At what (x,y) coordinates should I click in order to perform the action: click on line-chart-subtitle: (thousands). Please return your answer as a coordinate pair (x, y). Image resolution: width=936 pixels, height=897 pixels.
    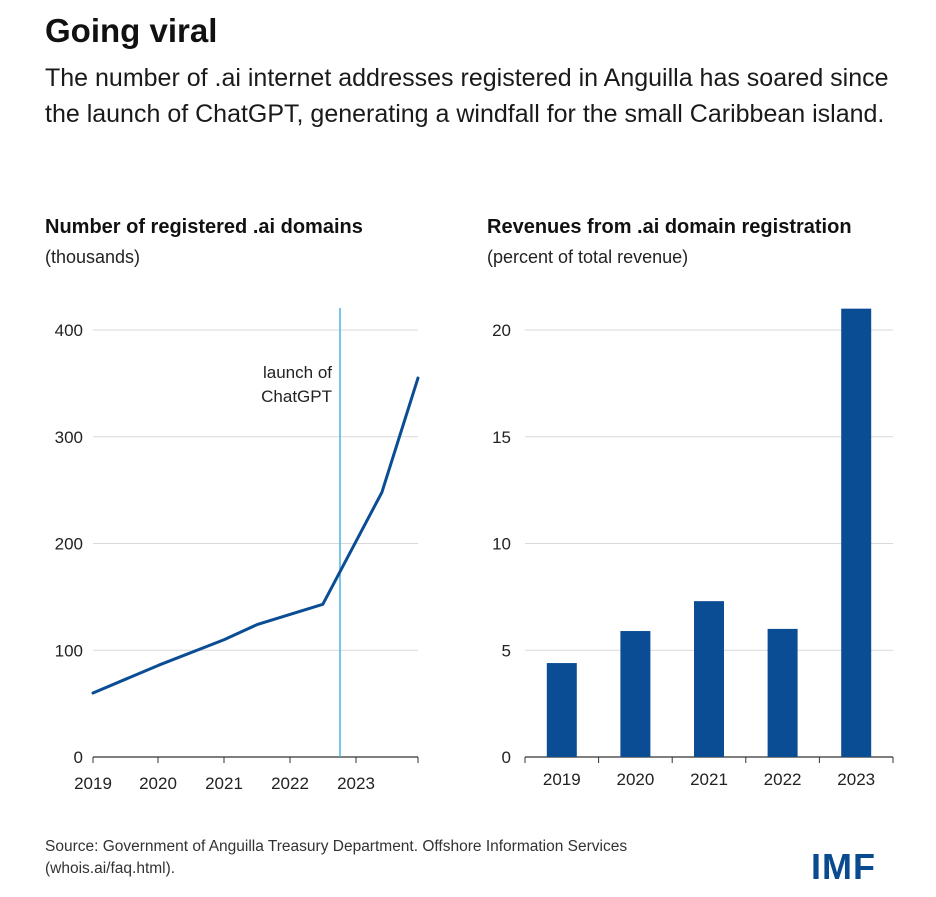
    Looking at the image, I should click on (93, 257).